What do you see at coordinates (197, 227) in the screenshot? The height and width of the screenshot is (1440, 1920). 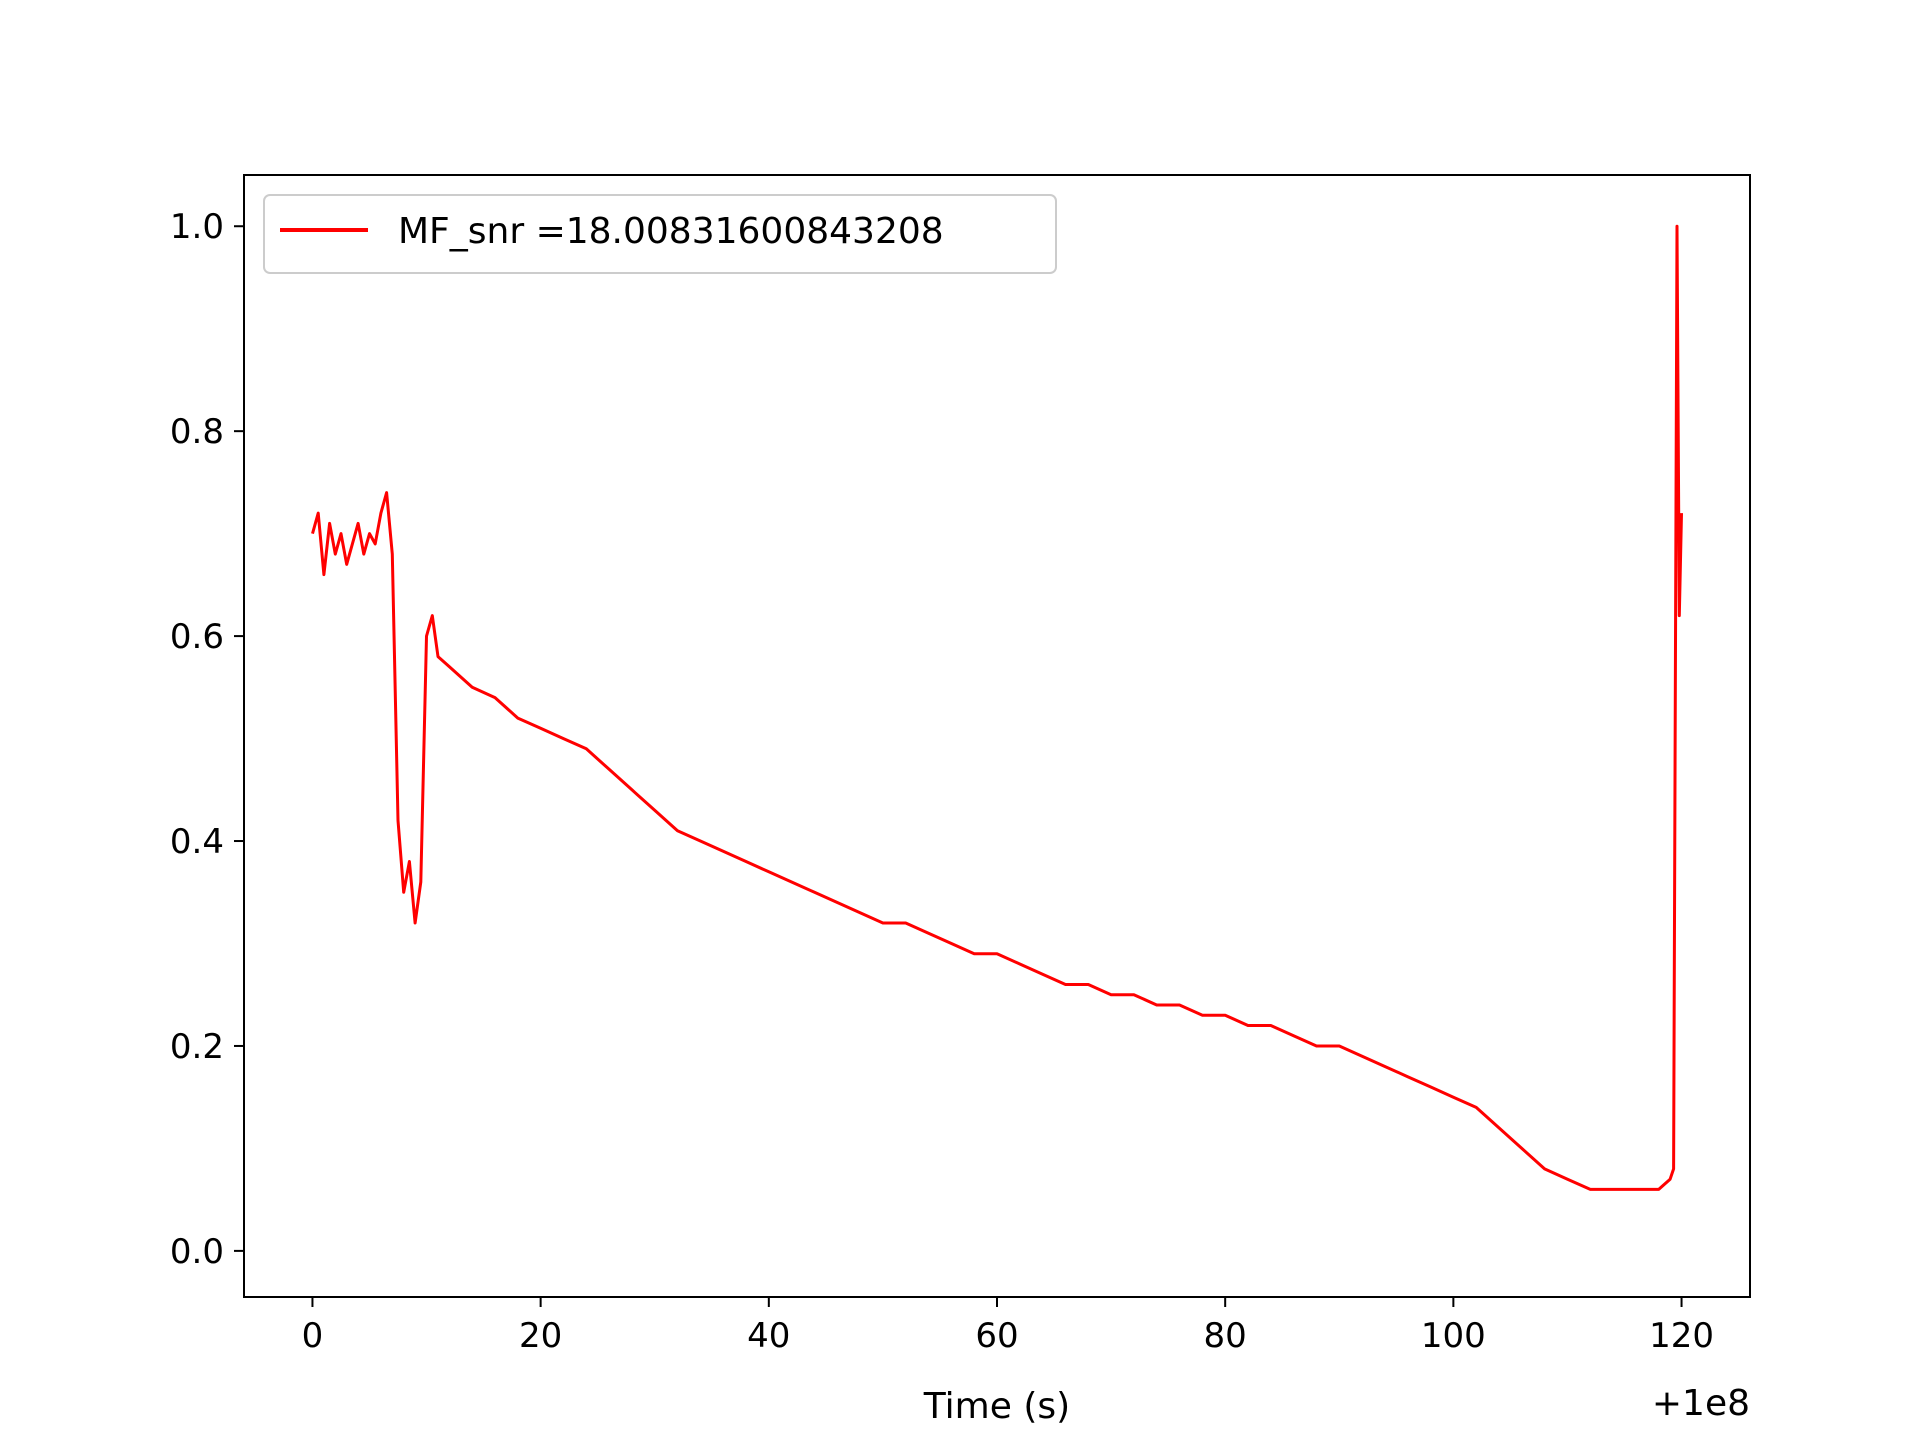 I see `y-tick-label: 1.0` at bounding box center [197, 227].